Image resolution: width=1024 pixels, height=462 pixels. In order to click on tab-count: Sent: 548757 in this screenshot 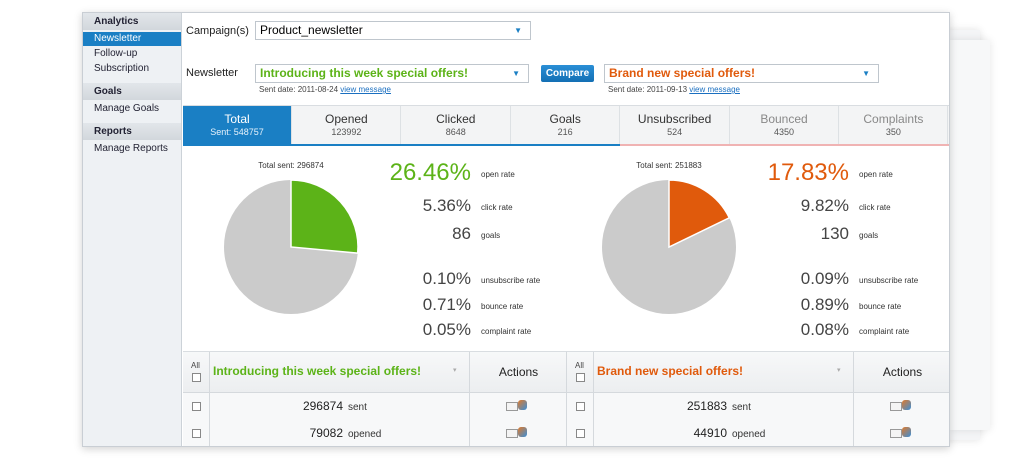, I will do `click(237, 132)`.